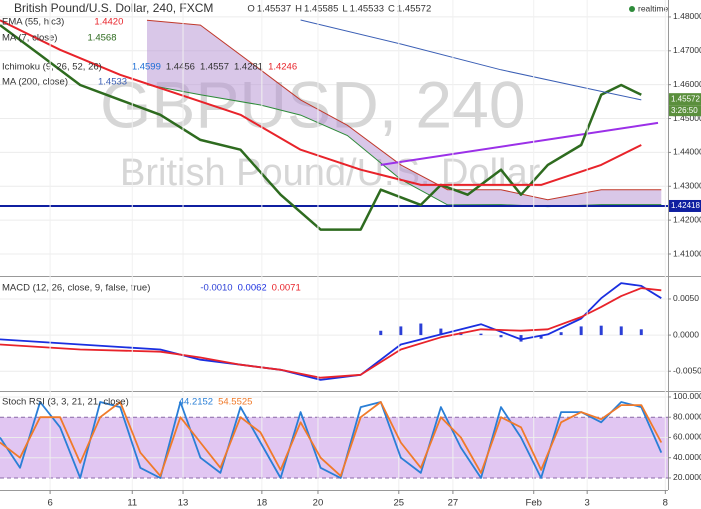  Describe the element at coordinates (665, 503) in the screenshot. I see `x-tick-label: 8` at that location.